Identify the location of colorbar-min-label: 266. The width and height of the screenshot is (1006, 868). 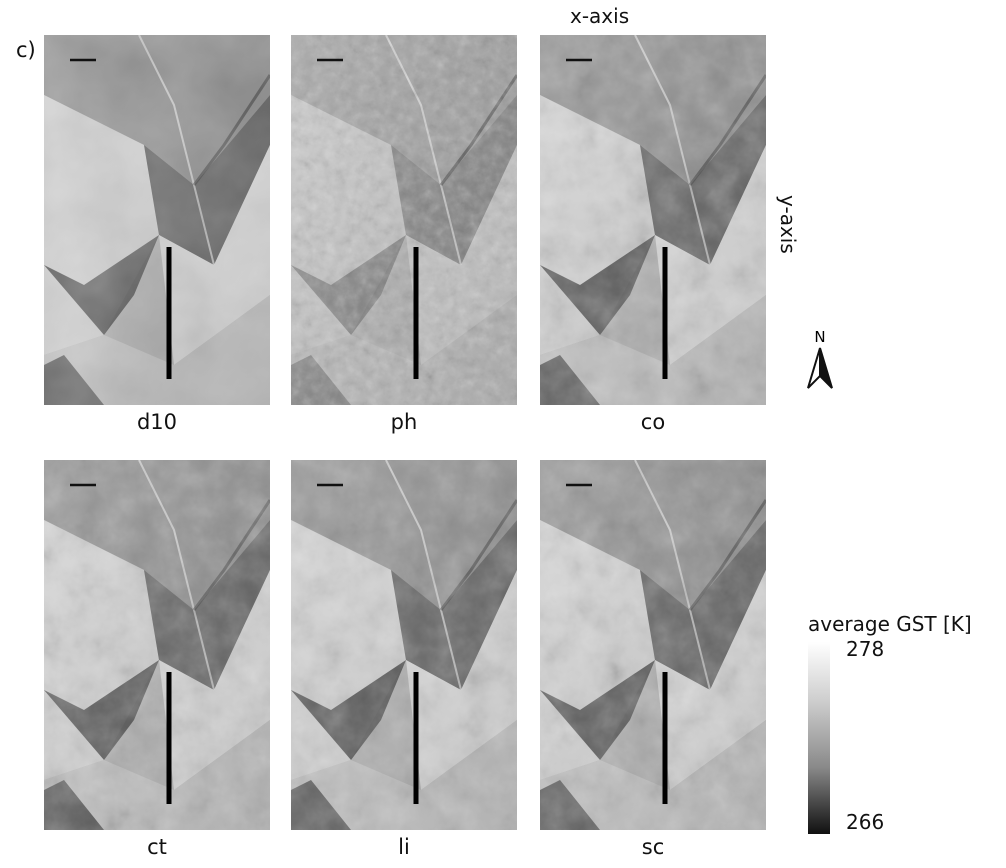
(865, 822).